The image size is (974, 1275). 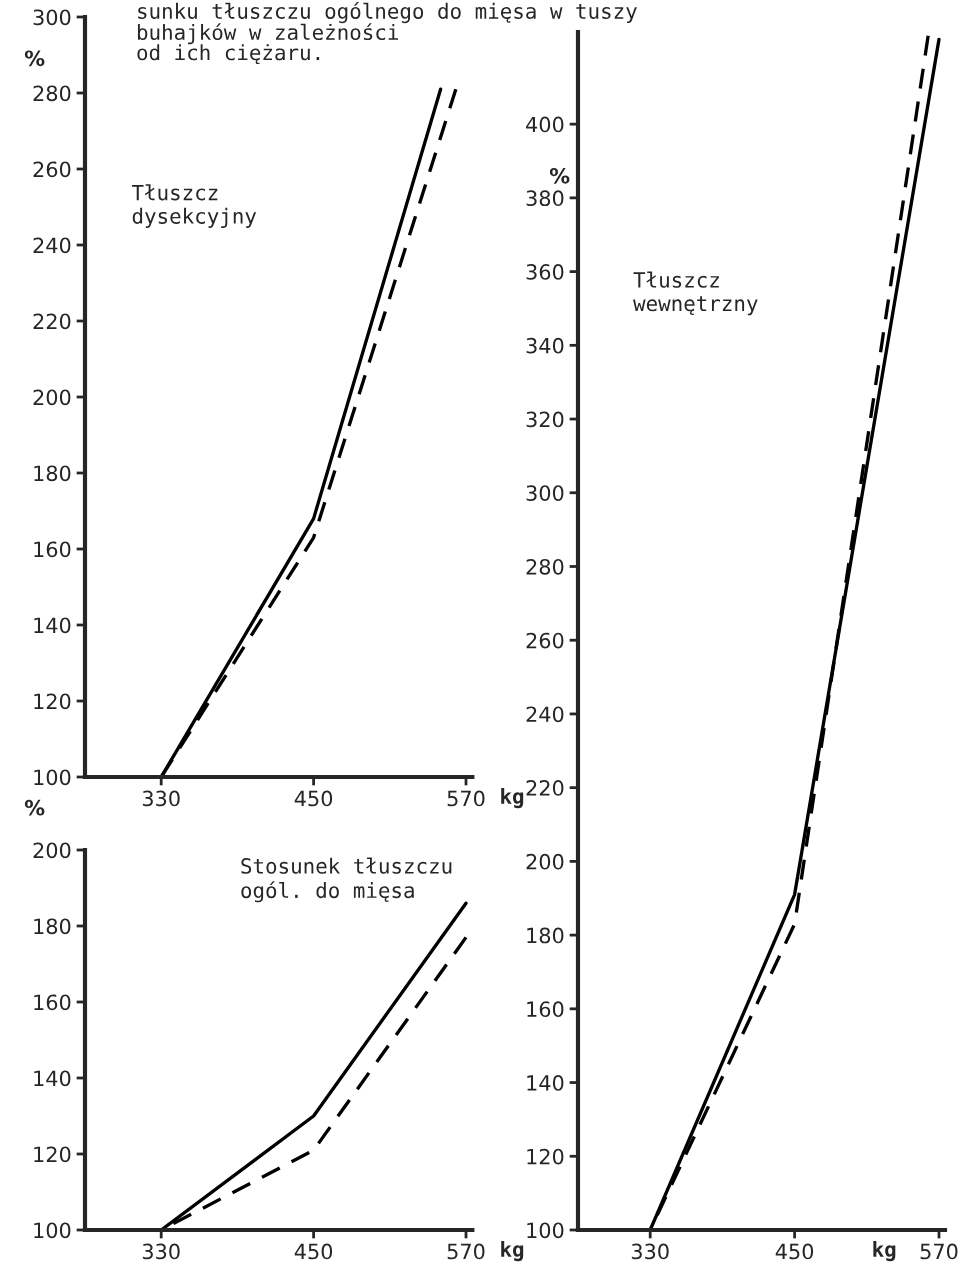 What do you see at coordinates (346, 880) in the screenshot?
I see `text: Stosunek tłuszczu ogól. do mięsa` at bounding box center [346, 880].